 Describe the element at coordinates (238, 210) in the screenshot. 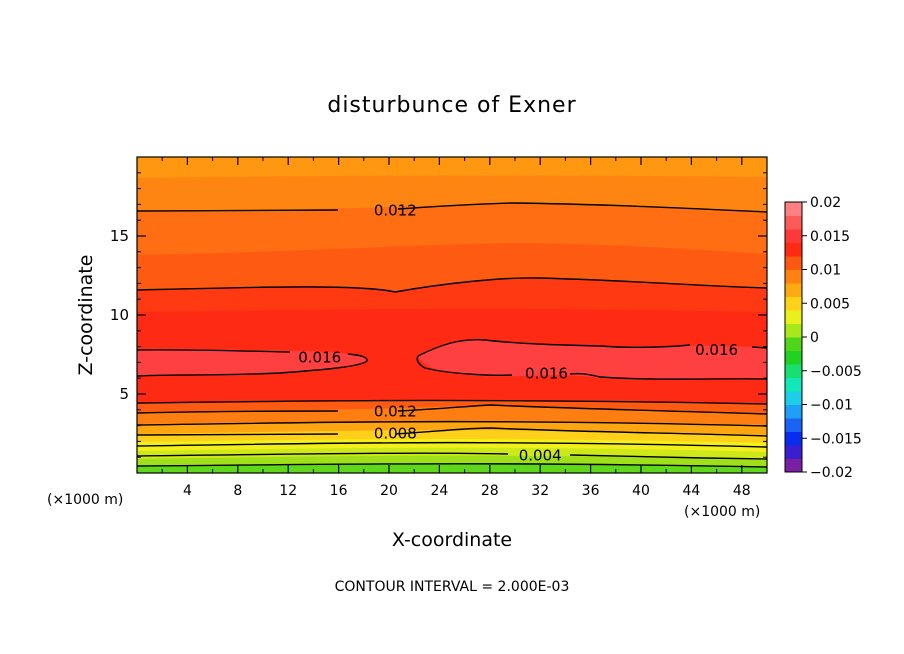

I see `contour-line-0.012-top` at that location.